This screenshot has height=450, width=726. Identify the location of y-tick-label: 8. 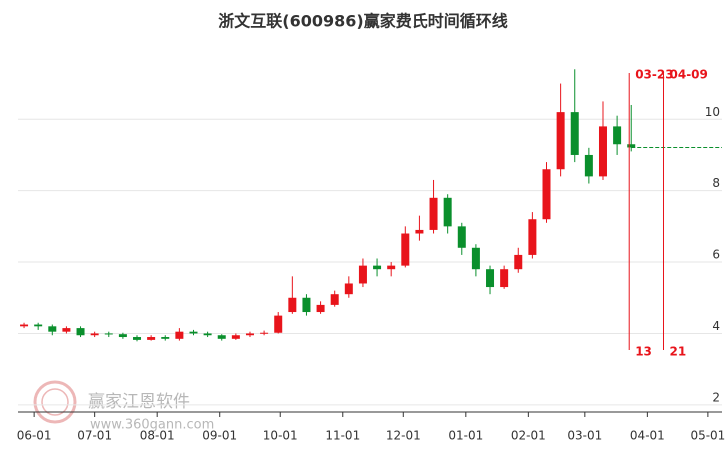
(716, 183).